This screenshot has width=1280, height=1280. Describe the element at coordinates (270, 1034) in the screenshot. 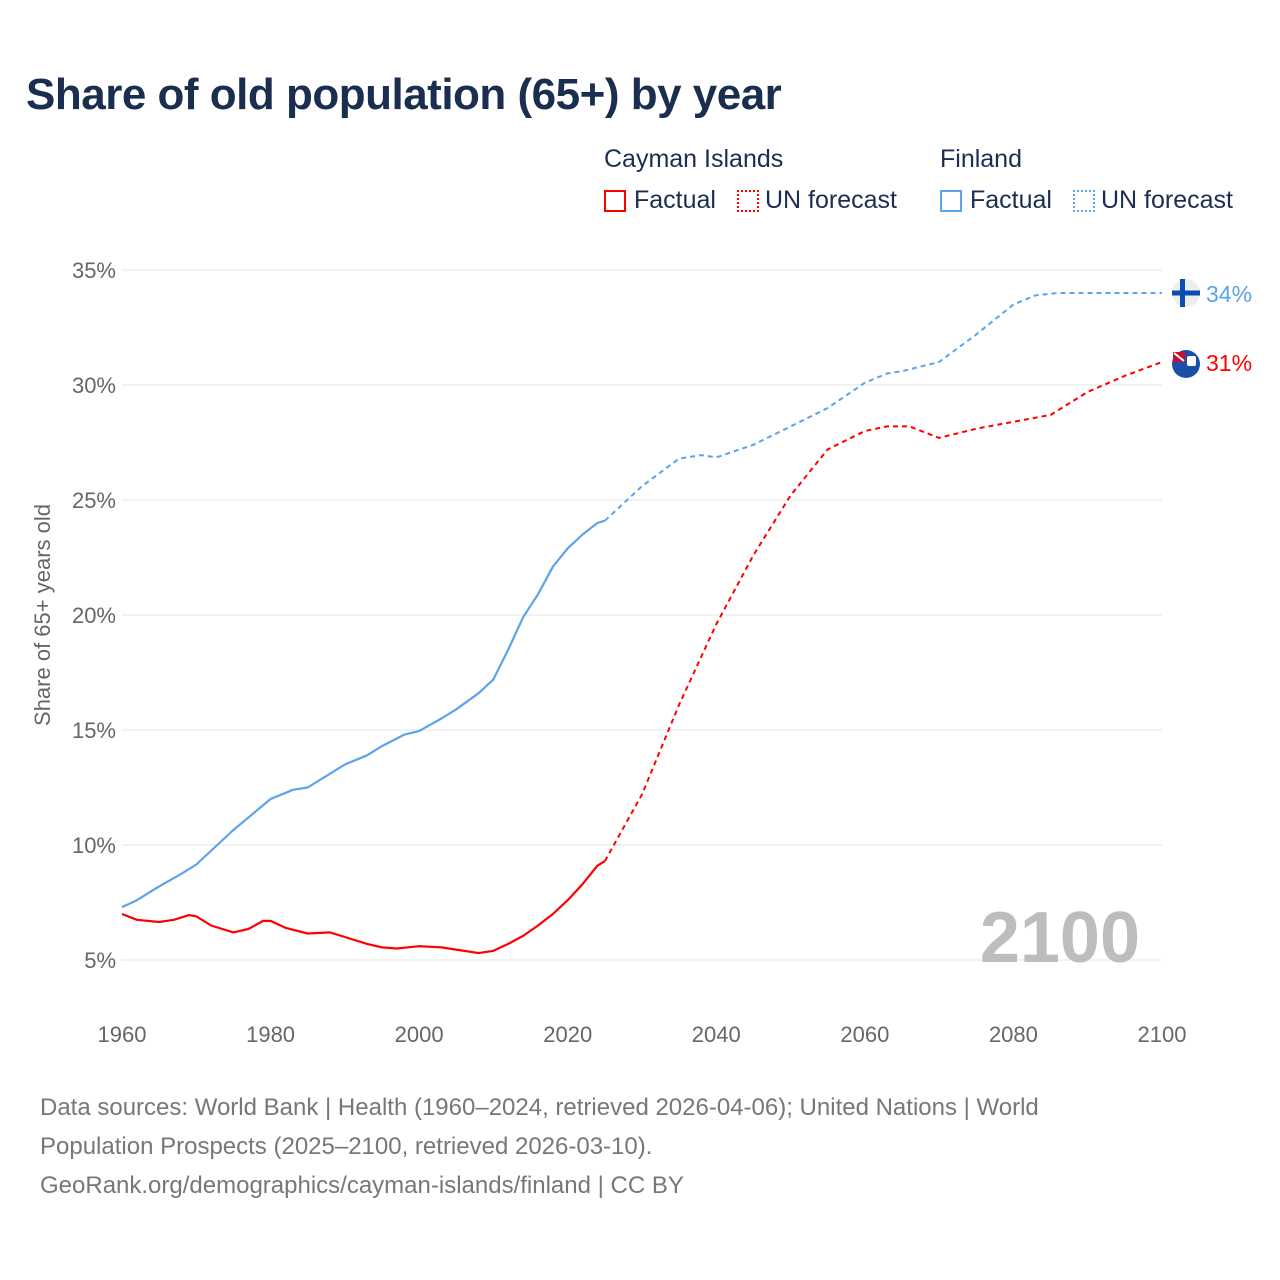

I see `x-tick-label: 1980` at that location.